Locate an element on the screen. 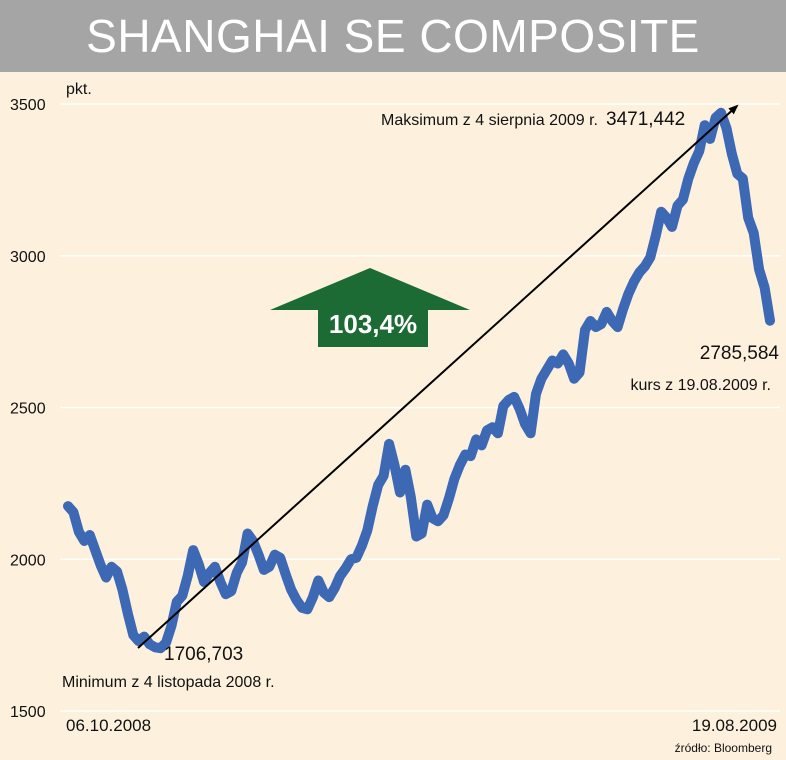 This screenshot has width=786, height=760. last-value-label: kurs z 19.08.2009 r. is located at coordinates (700, 385).